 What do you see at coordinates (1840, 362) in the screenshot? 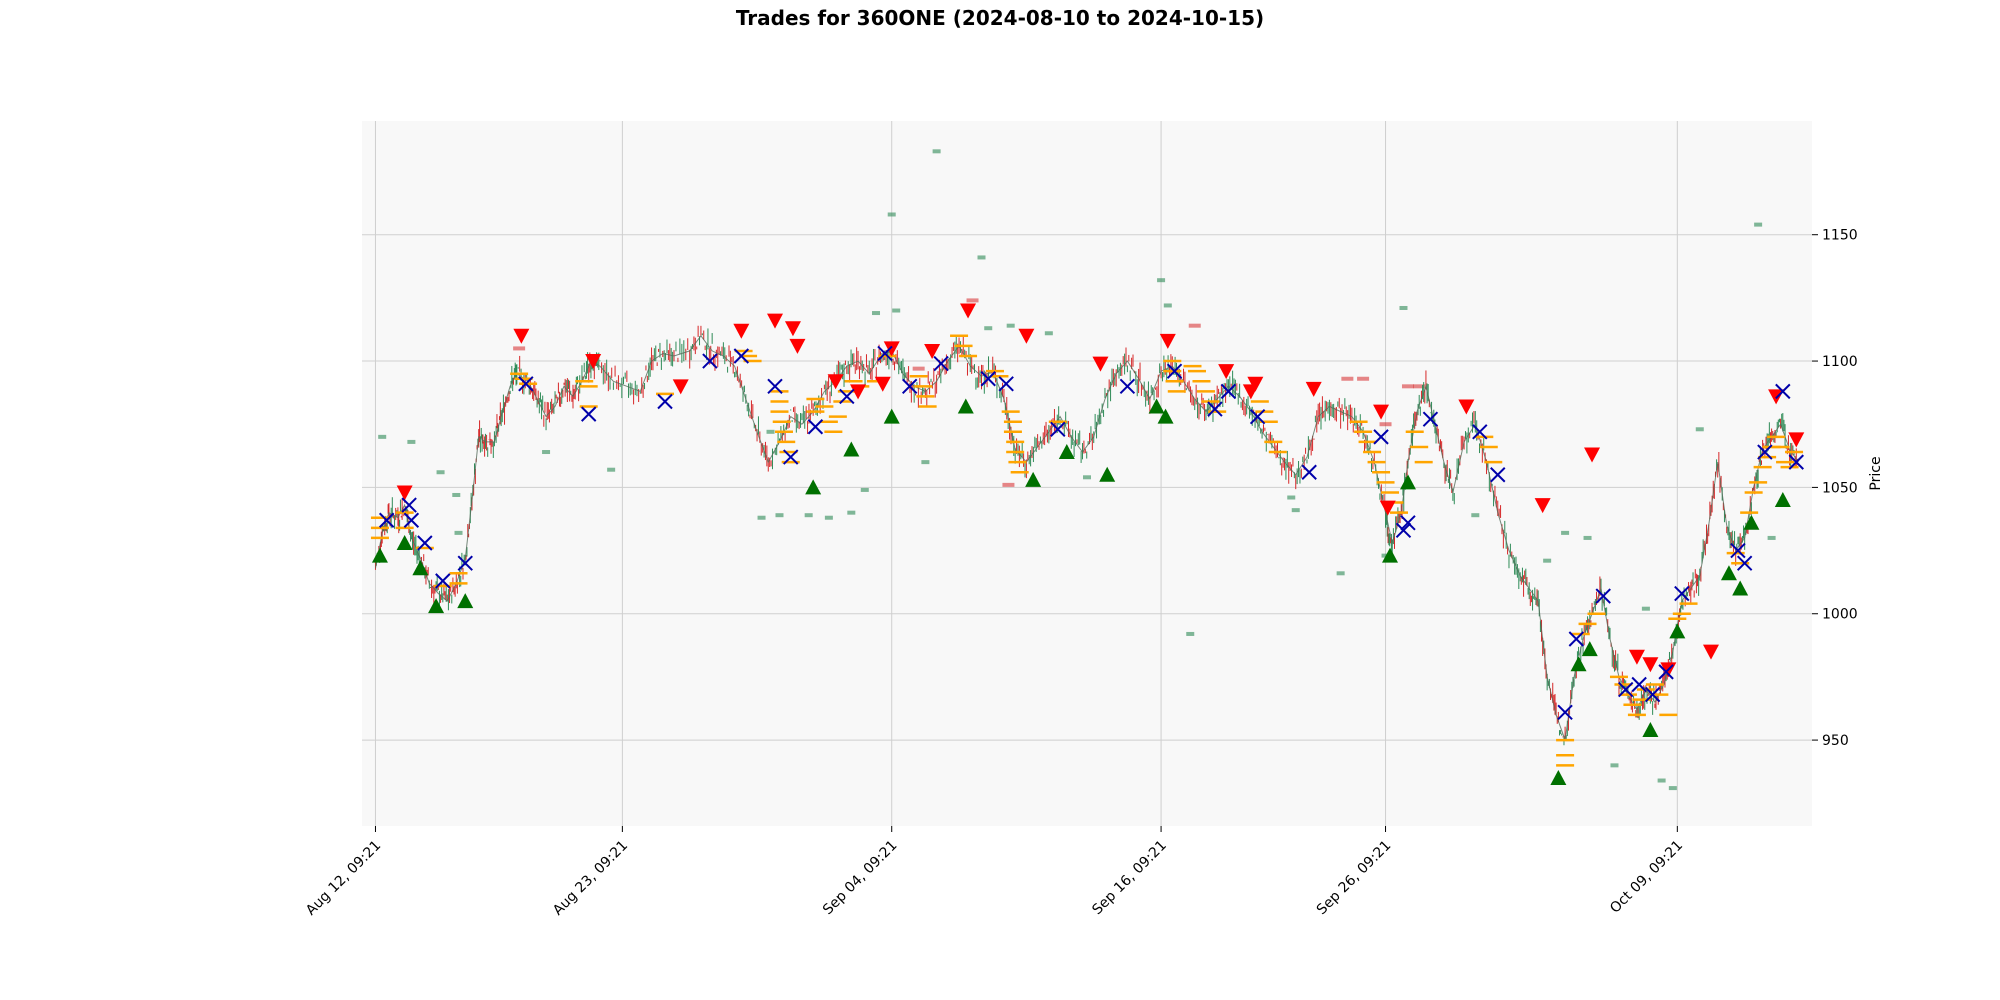
I see `y-tick-label: 1100` at bounding box center [1840, 362].